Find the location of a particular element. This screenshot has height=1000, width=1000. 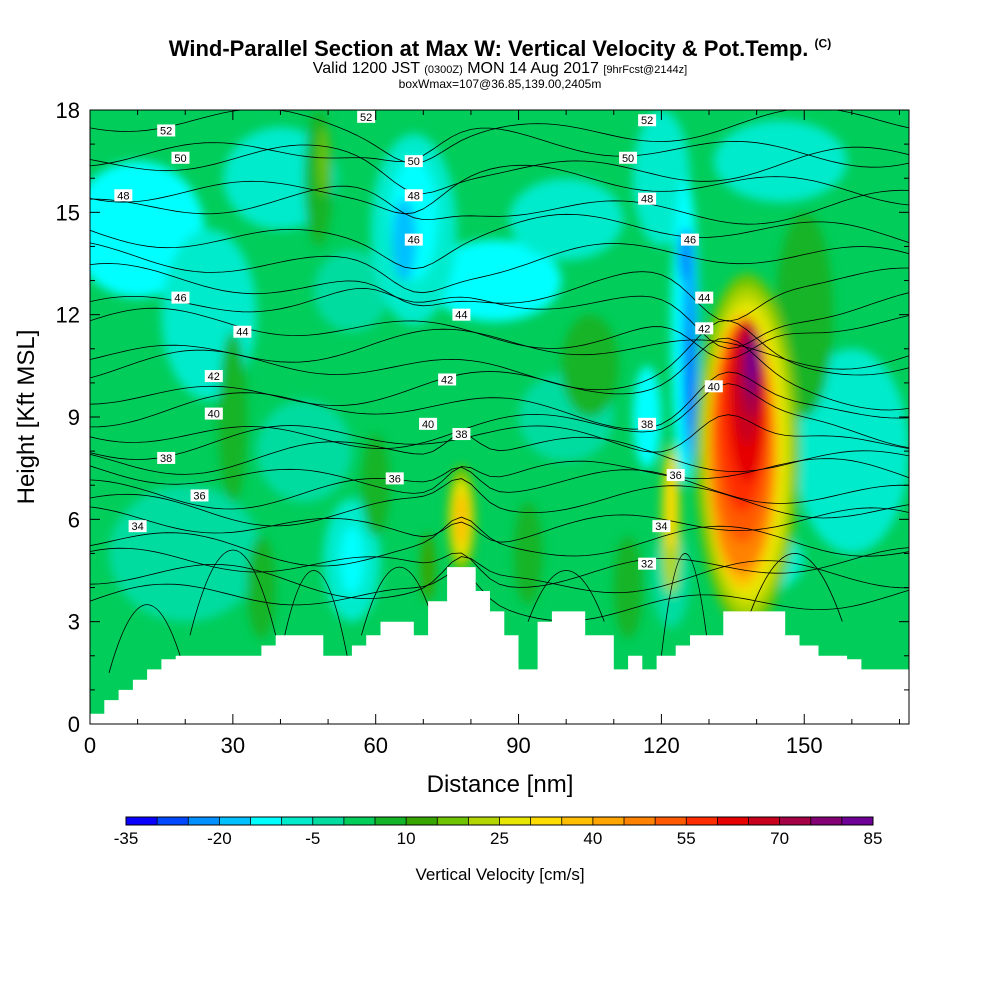

colorbar-tick-label: 70 is located at coordinates (779, 838).